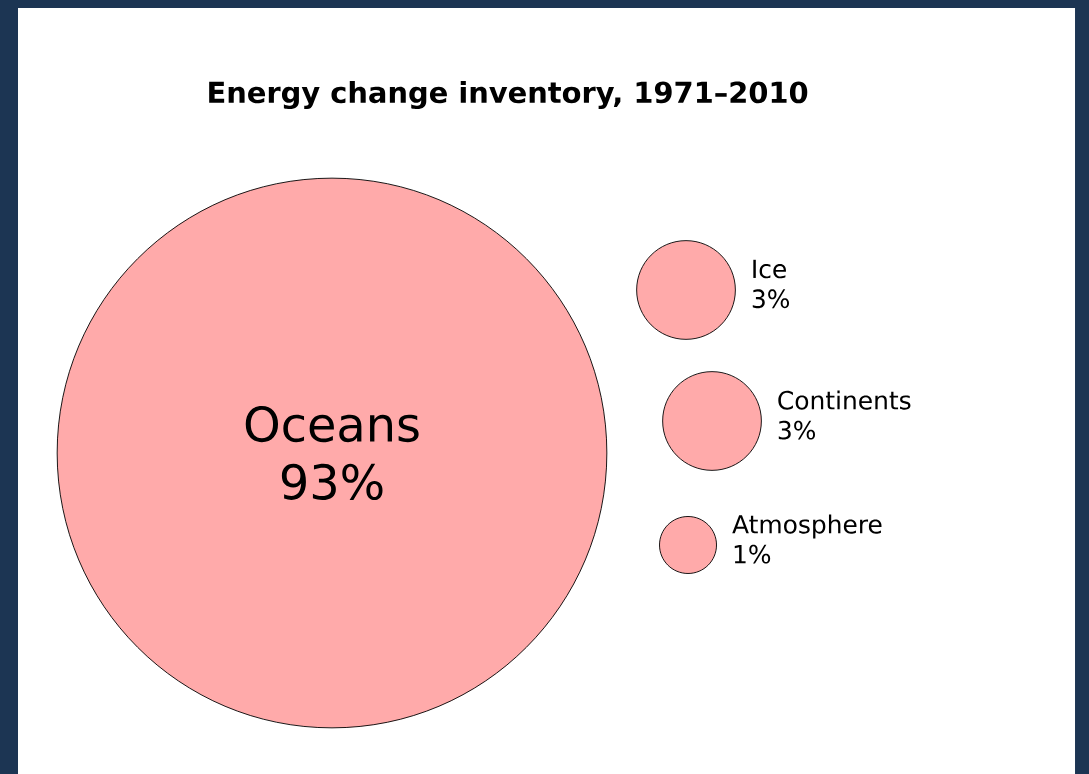  What do you see at coordinates (332, 424) in the screenshot?
I see `category-label: Oceans` at bounding box center [332, 424].